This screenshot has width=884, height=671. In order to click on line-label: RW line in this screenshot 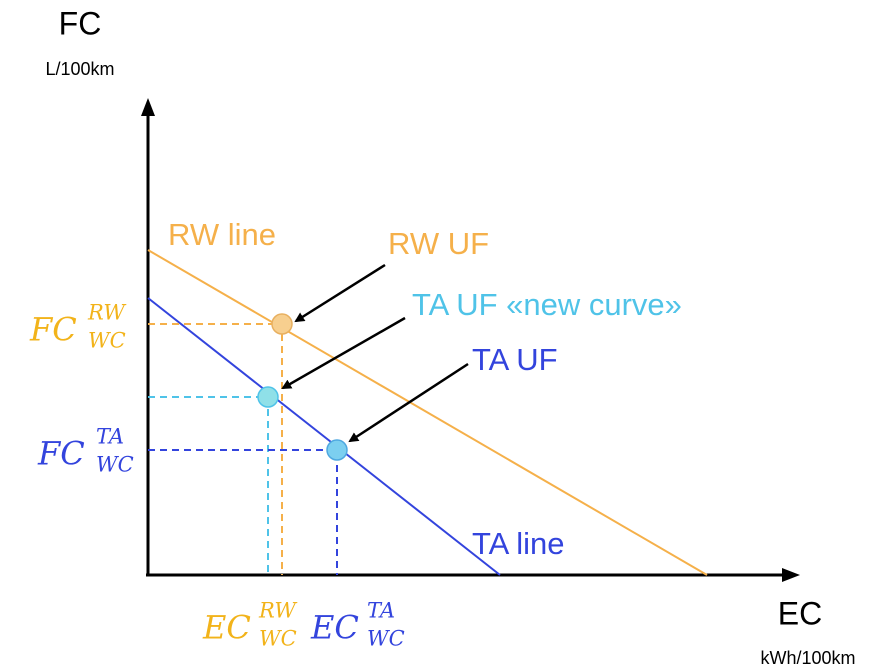, I will do `click(222, 234)`.